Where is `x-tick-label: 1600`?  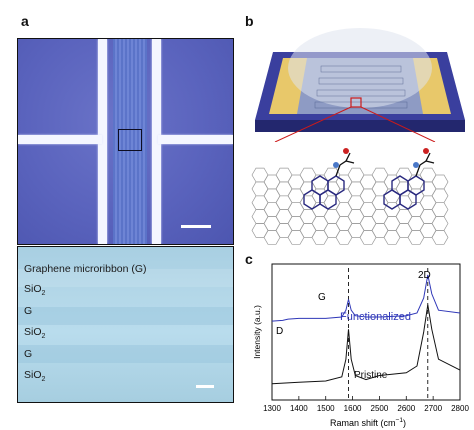
x-tick-label: 1600 is located at coordinates (353, 408).